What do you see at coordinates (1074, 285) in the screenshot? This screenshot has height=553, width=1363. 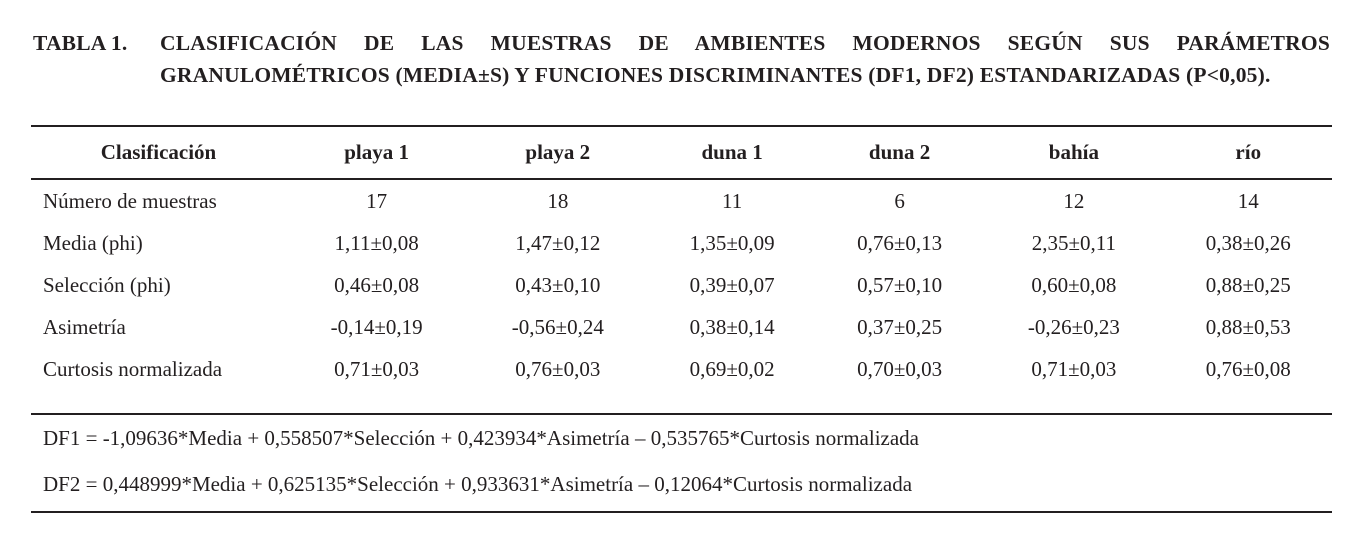 I see `value-cell: 0,60±0,08` at bounding box center [1074, 285].